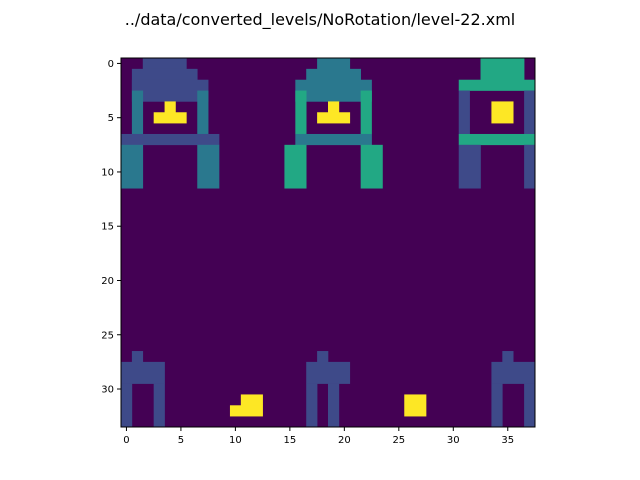 This screenshot has width=640, height=480. What do you see at coordinates (344, 440) in the screenshot?
I see `x-tick-label: 20` at bounding box center [344, 440].